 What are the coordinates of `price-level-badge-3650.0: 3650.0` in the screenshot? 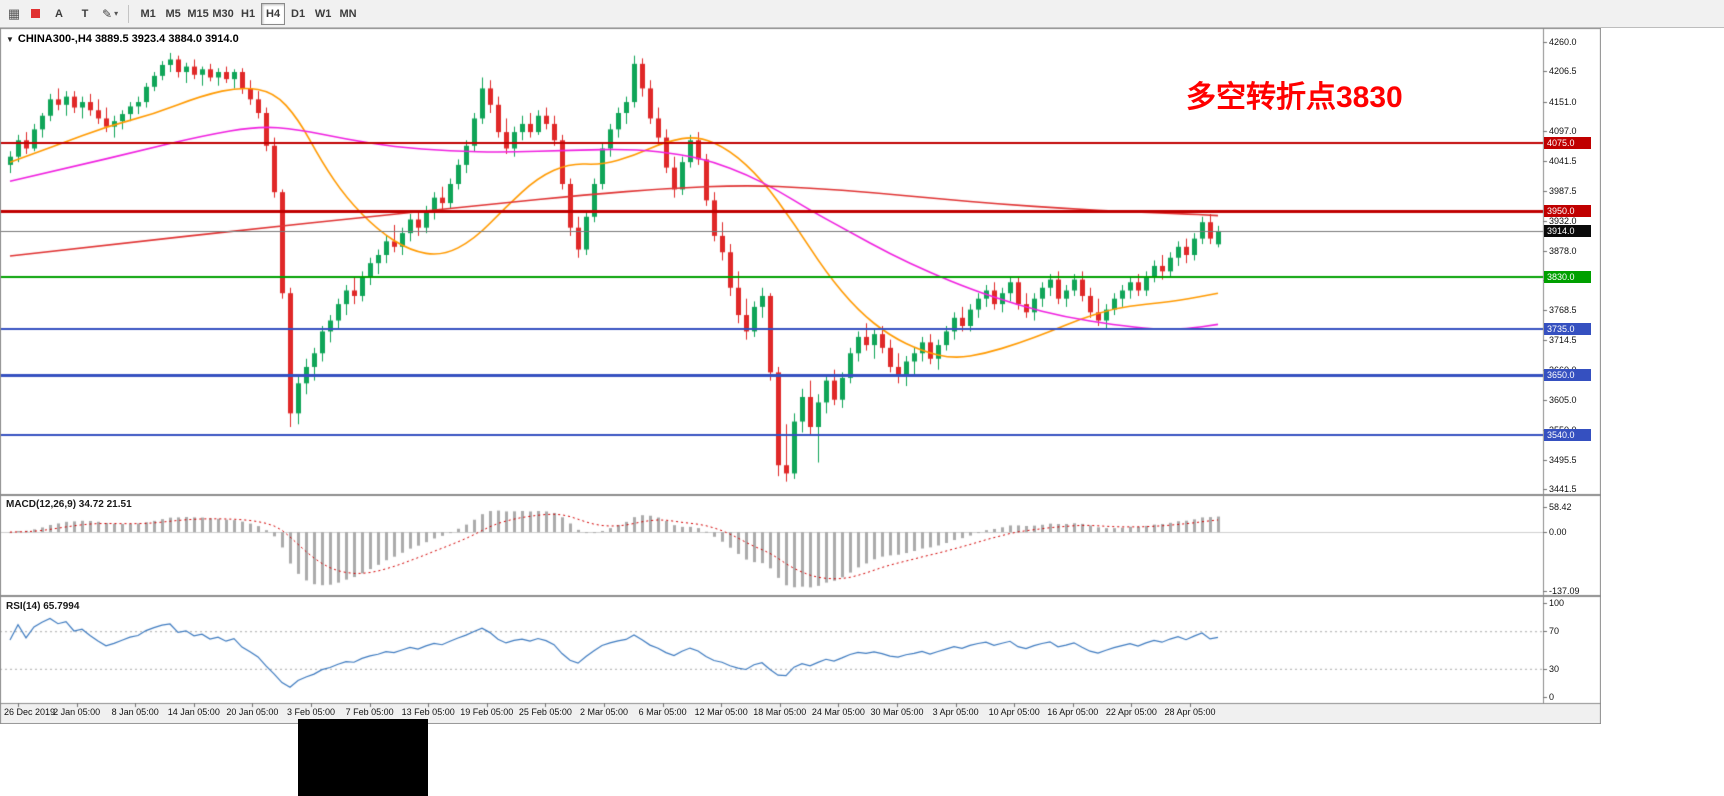 It's located at (1567, 375).